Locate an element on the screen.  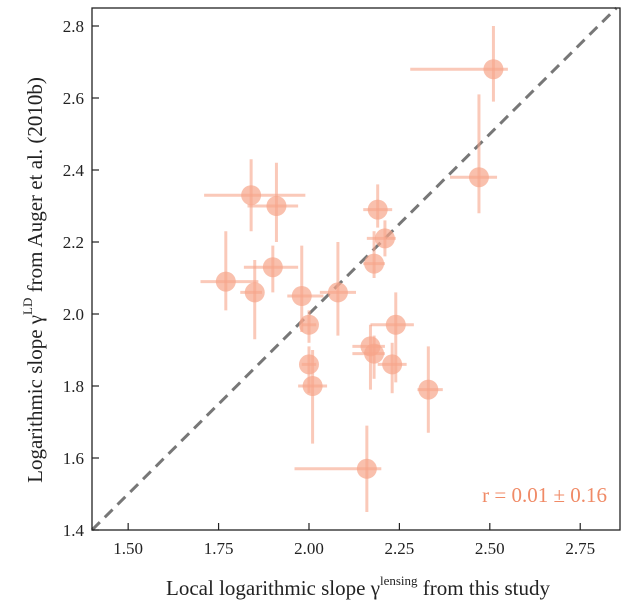
y-tick-label: 2.0 is located at coordinates (73, 314).